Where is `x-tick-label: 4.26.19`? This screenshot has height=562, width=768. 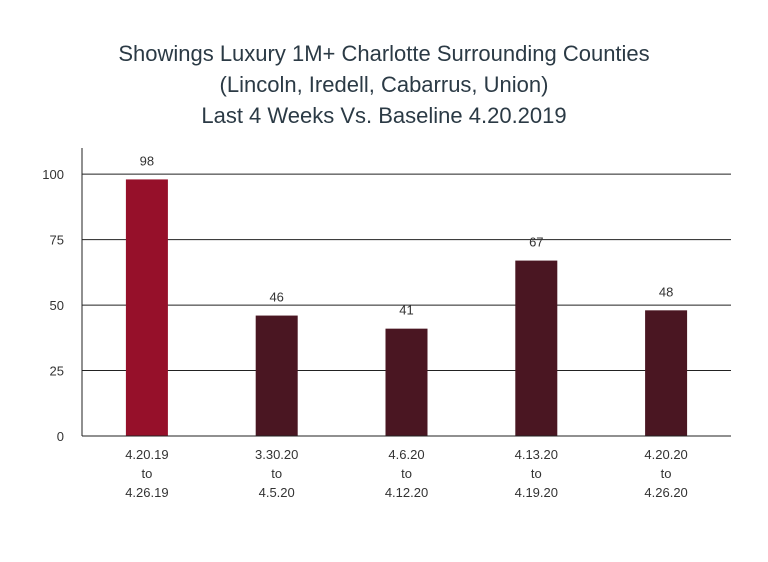
x-tick-label: 4.26.19 is located at coordinates (146, 492).